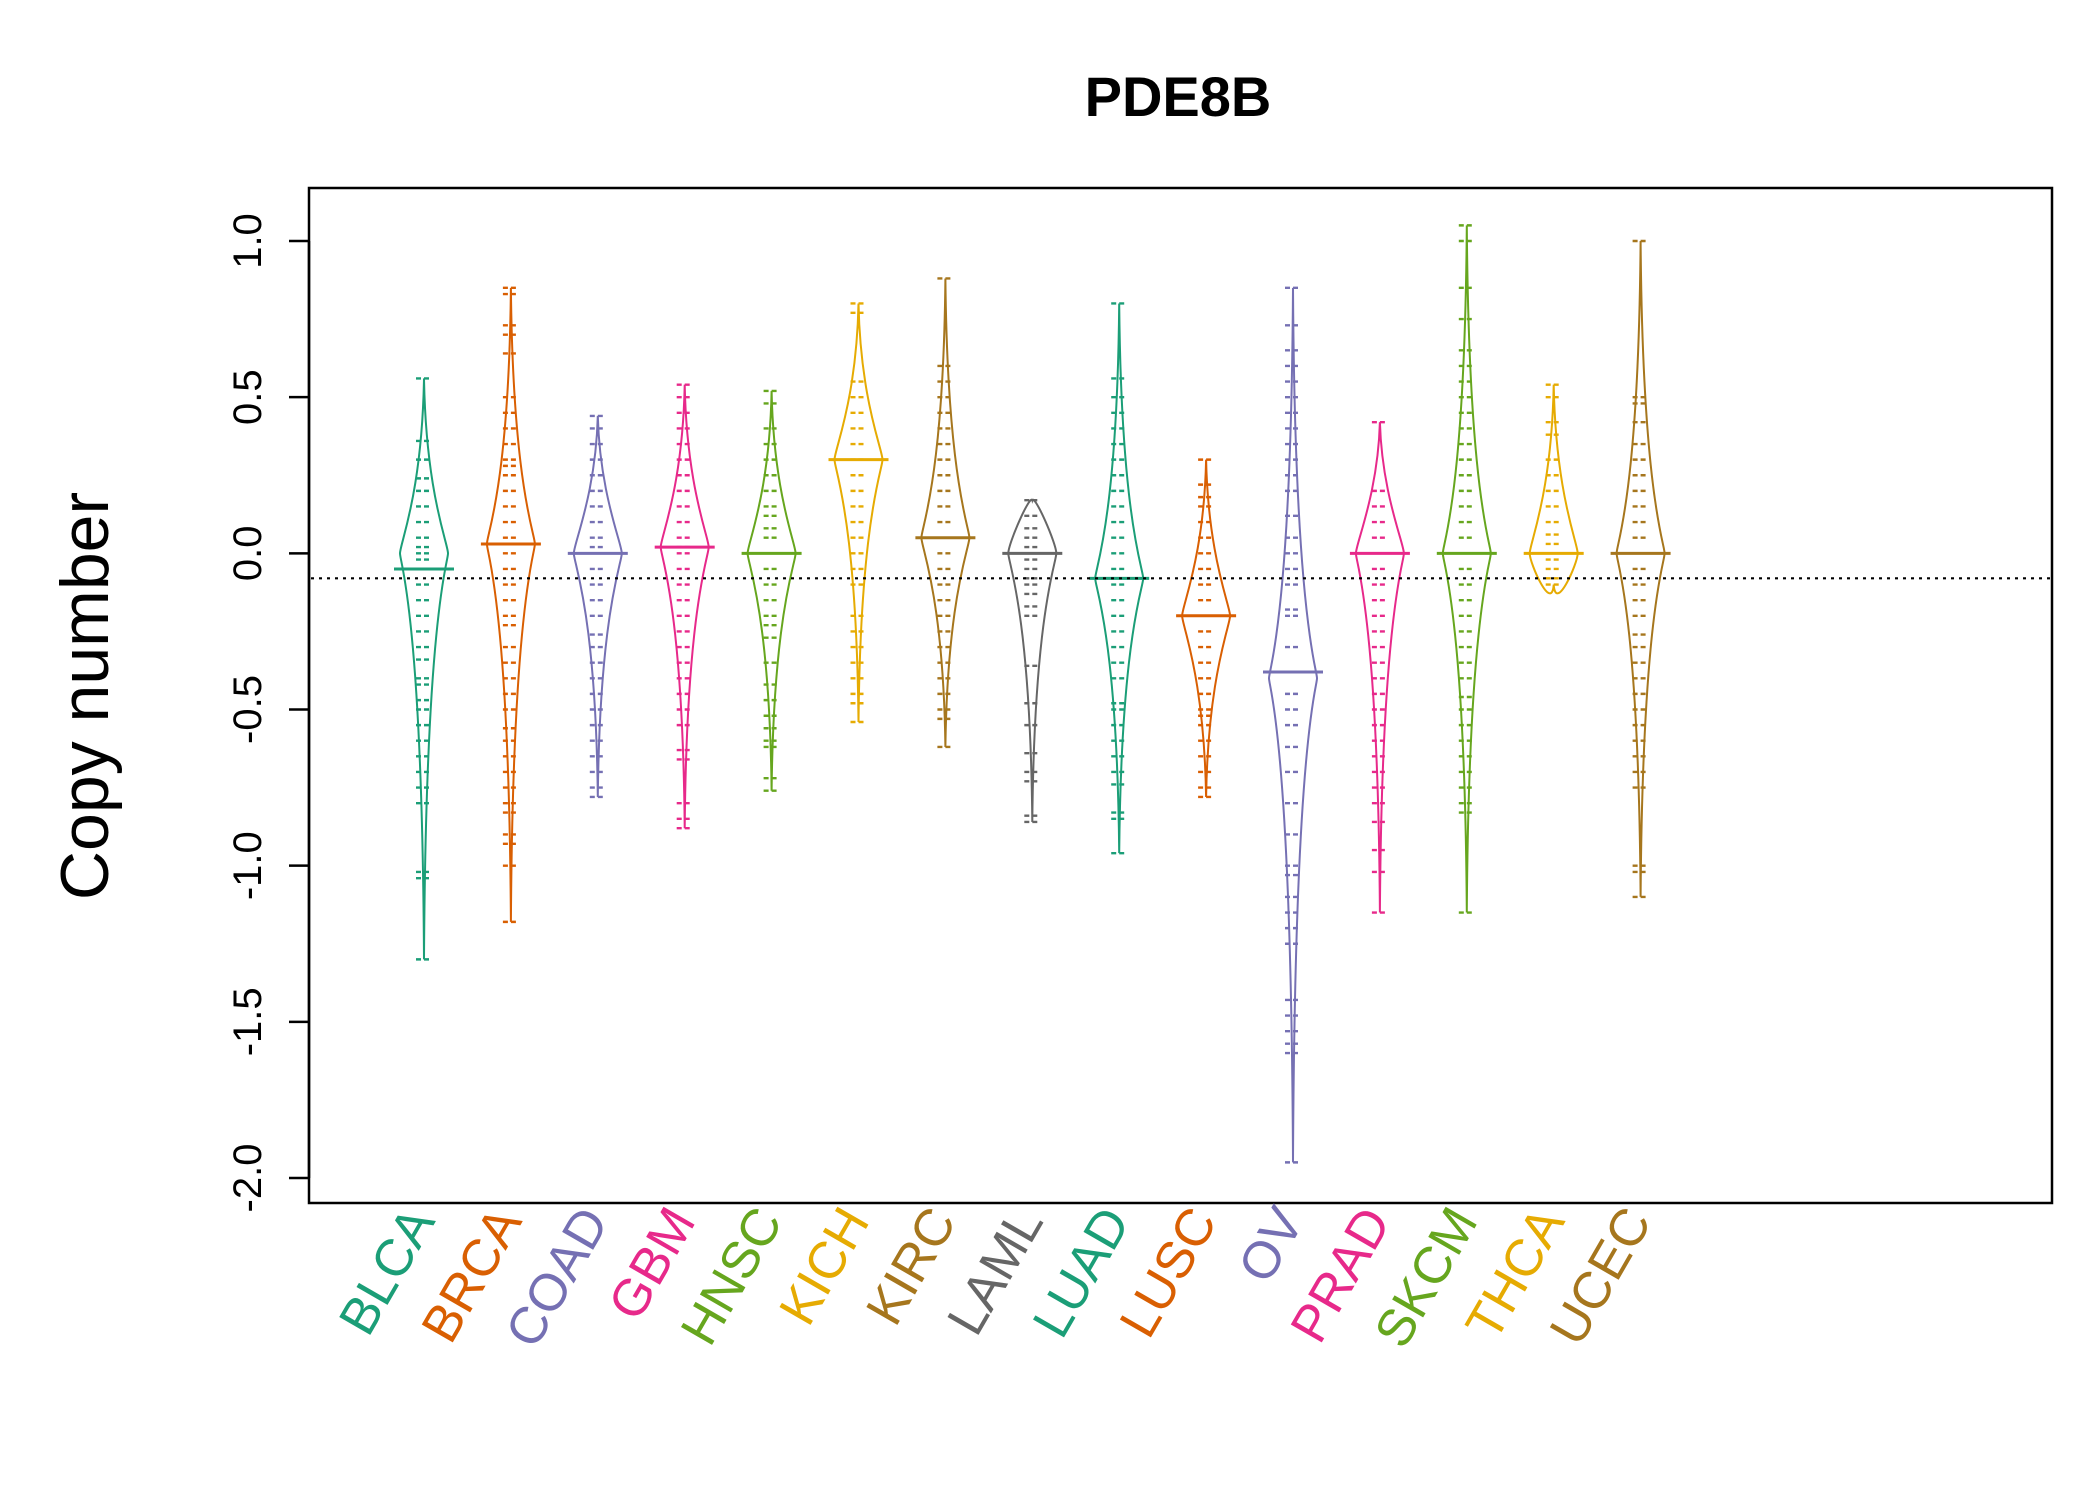  What do you see at coordinates (1178, 96) in the screenshot?
I see `chart-title: PDE8B` at bounding box center [1178, 96].